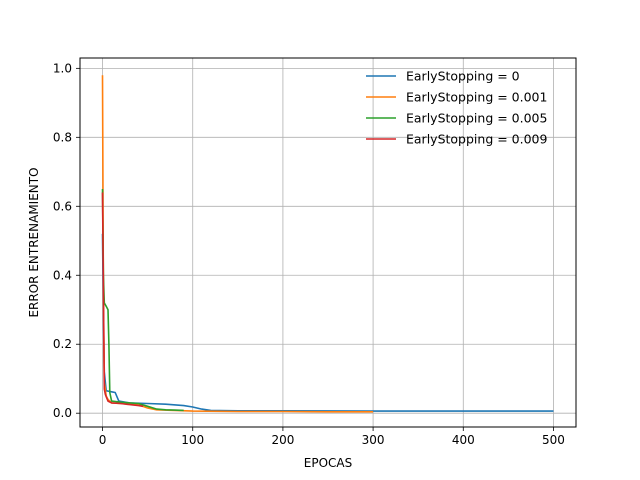  What do you see at coordinates (463, 76) in the screenshot?
I see `legend-label: EarlyStopping = 0` at bounding box center [463, 76].